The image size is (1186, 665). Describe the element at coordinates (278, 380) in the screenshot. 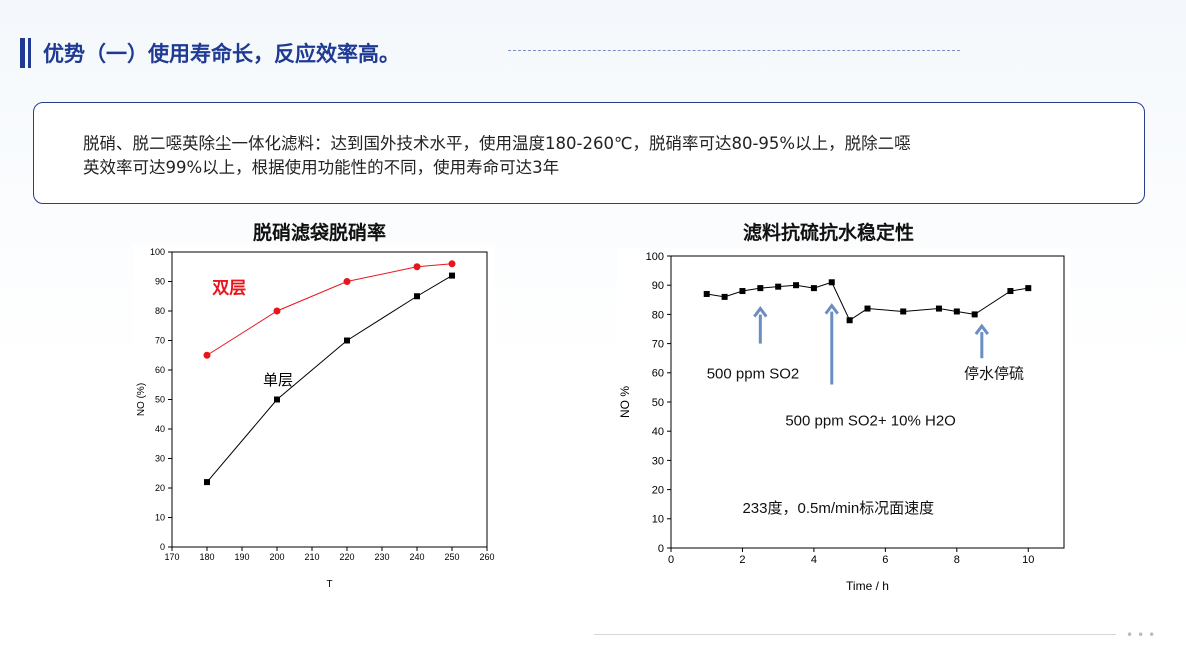

I see `annotation-label: 单层` at that location.